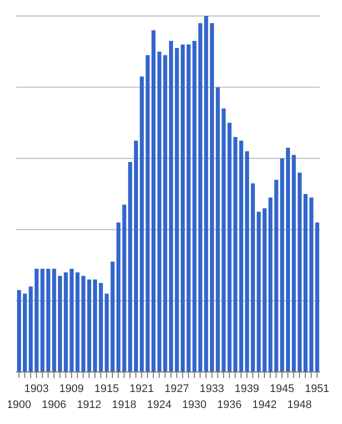  I want to click on x-tick-label: 1930, so click(194, 405).